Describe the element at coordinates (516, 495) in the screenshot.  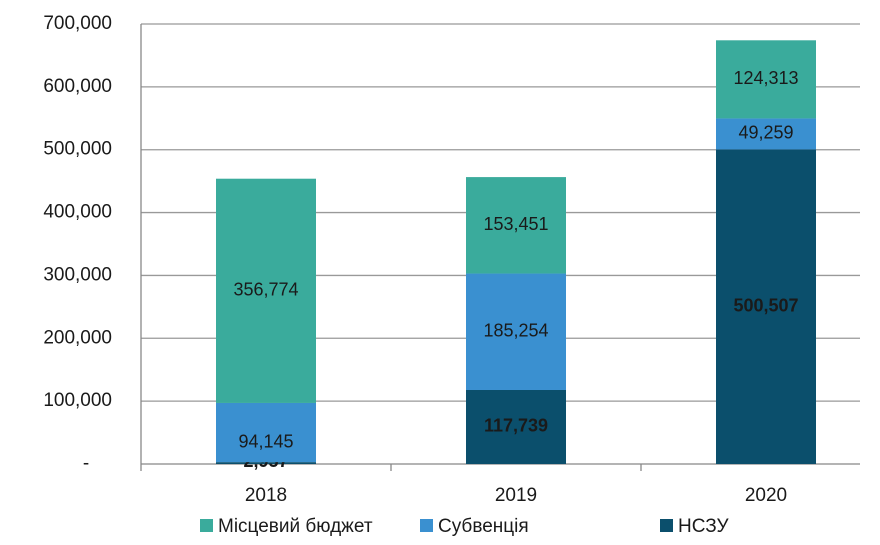
I see `x-tick-label: 2019` at that location.